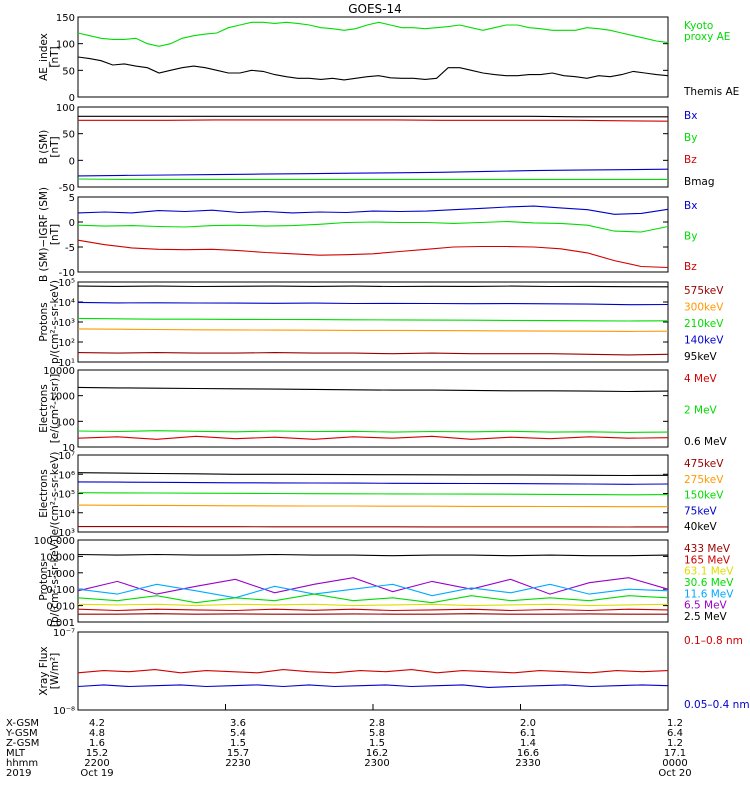  What do you see at coordinates (707, 560) in the screenshot?
I see `legend-entry: 165 MeV` at bounding box center [707, 560].